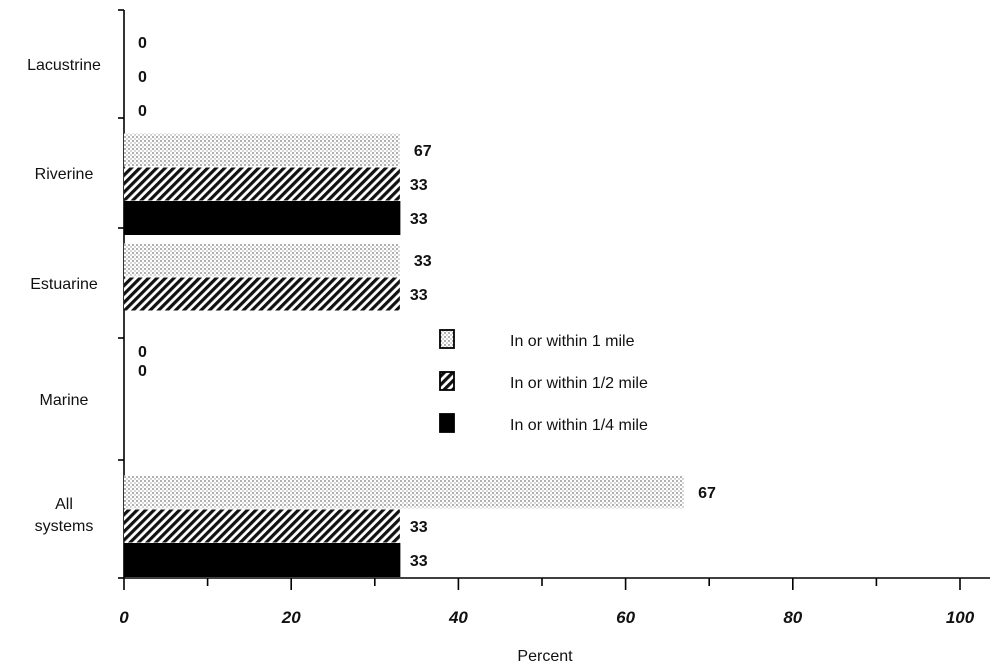 This screenshot has width=1005, height=668. I want to click on category-label: Lacustrine, so click(64, 65).